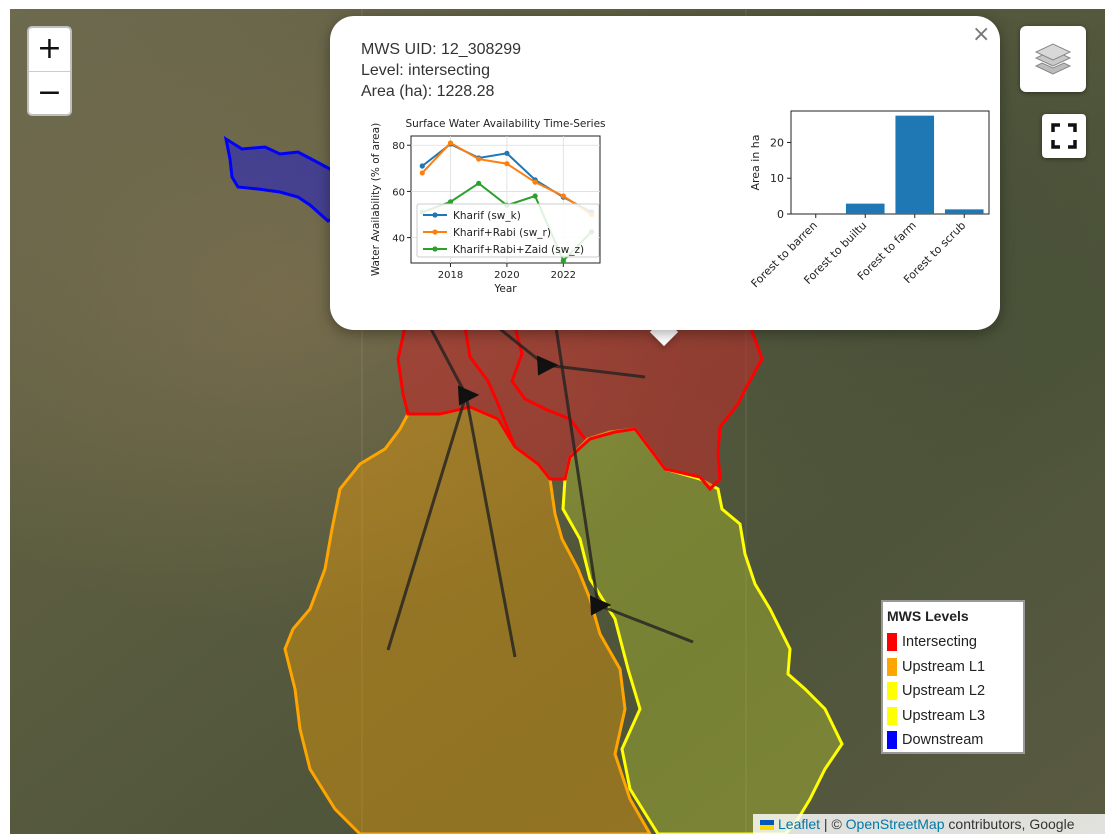  I want to click on mws-intersecting-polygon, so click(580, 408).